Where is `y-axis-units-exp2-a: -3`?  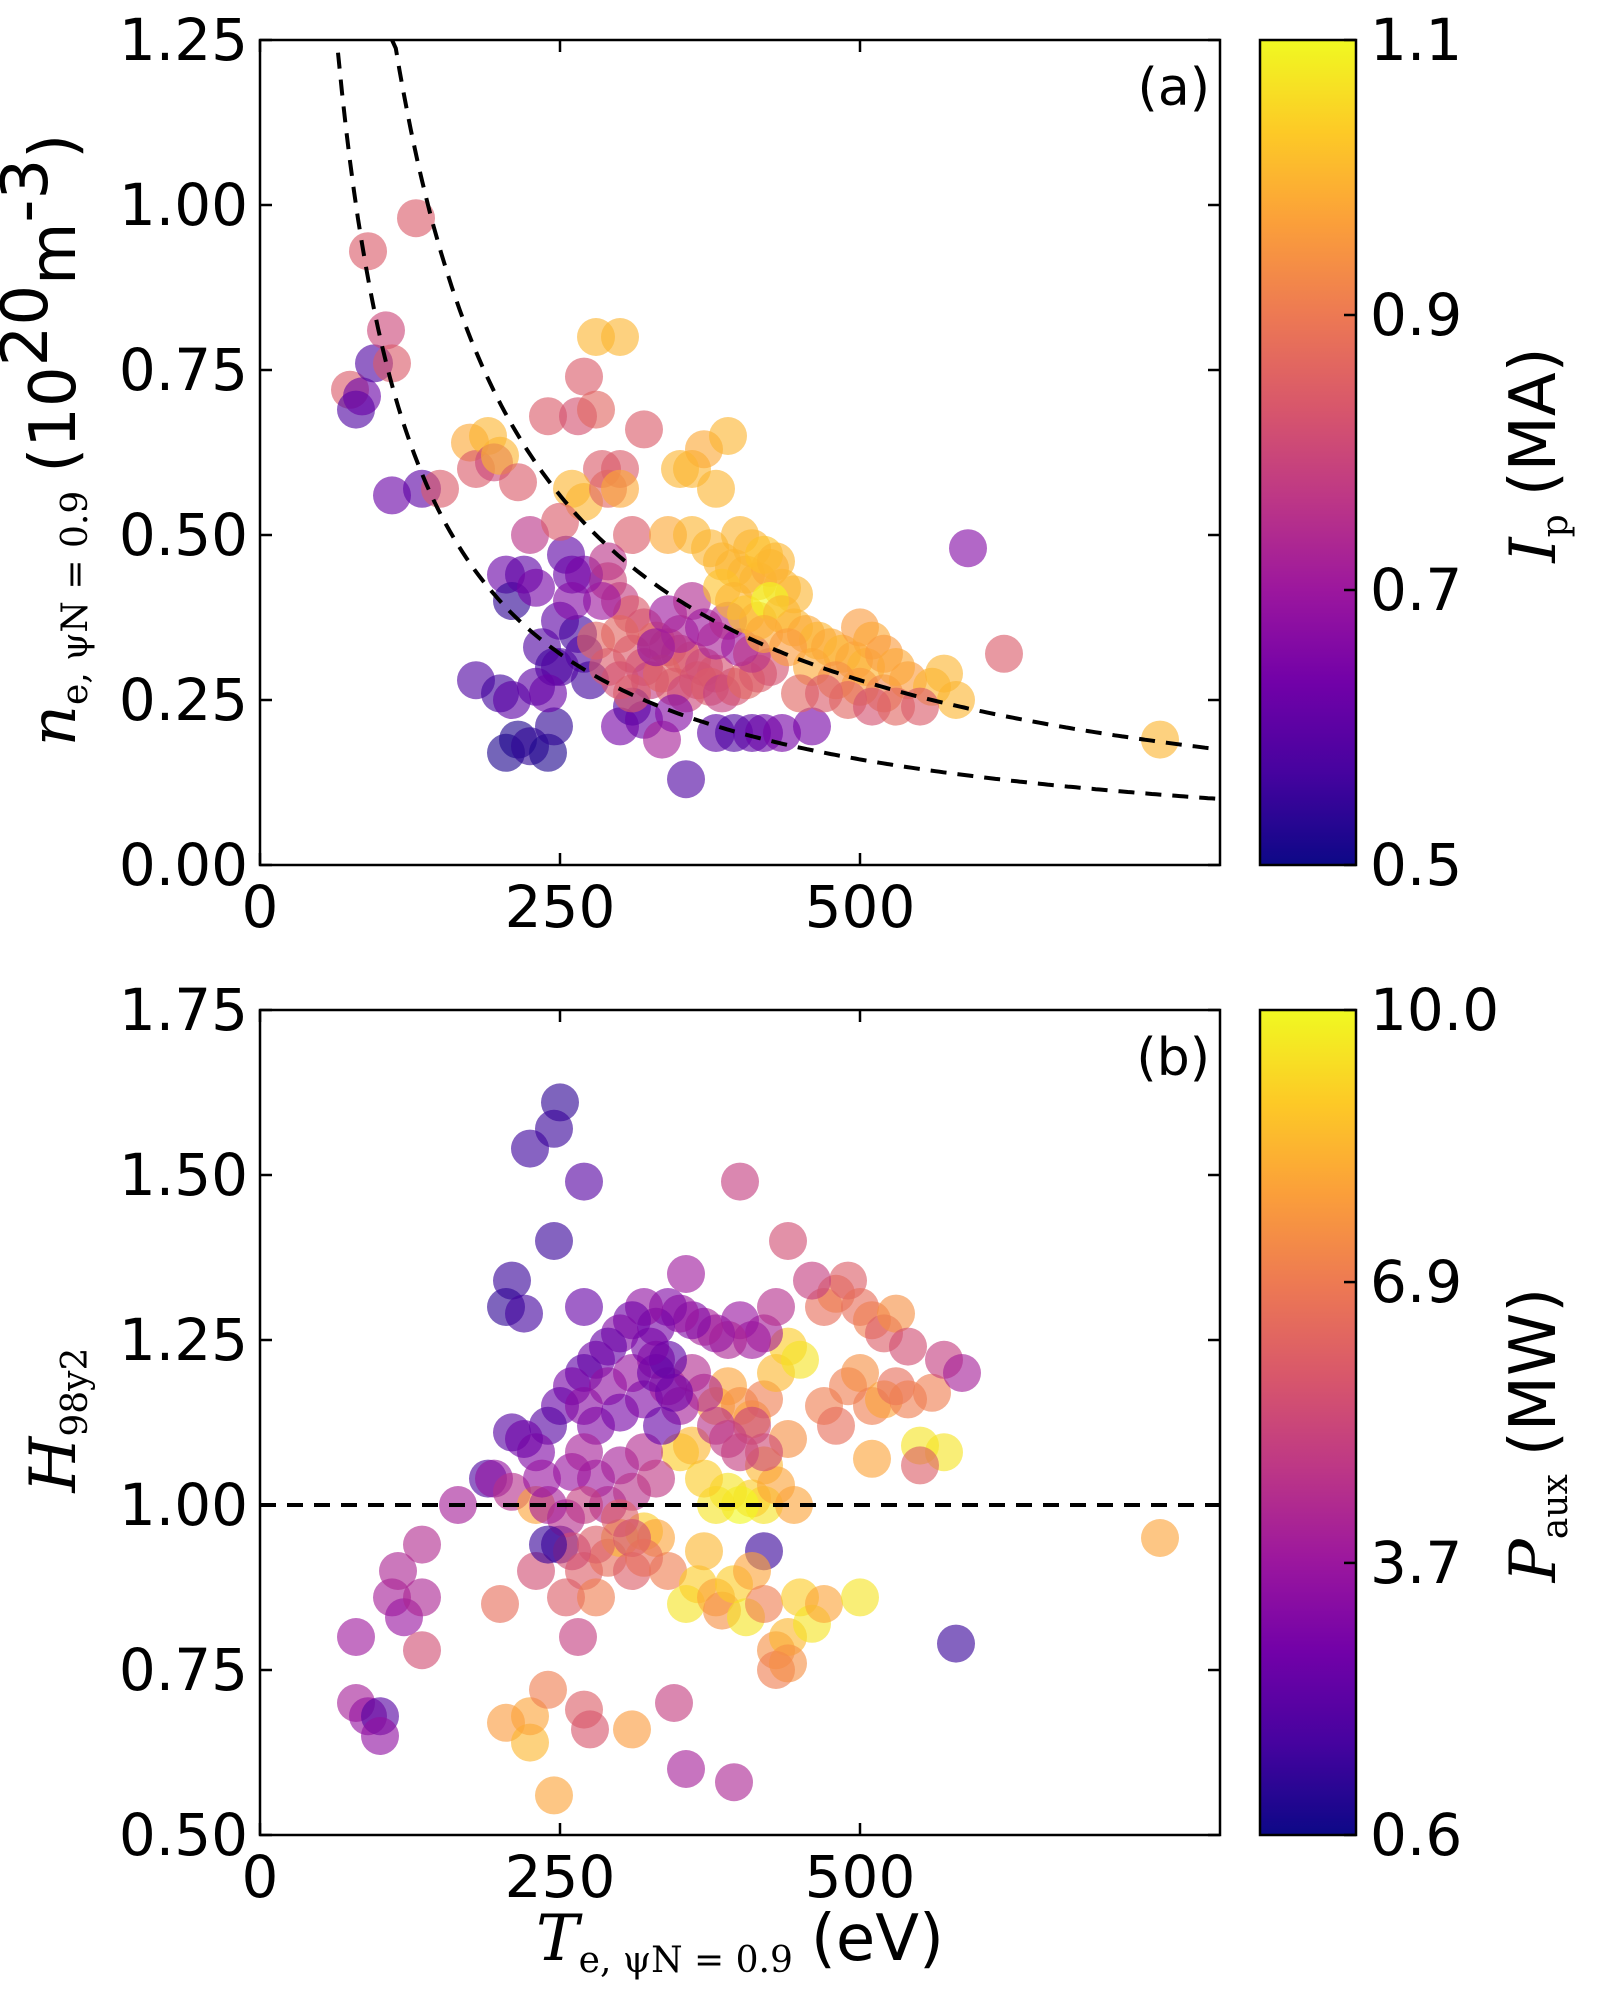
y-axis-units-exp2-a: -3 is located at coordinates (31, 191).